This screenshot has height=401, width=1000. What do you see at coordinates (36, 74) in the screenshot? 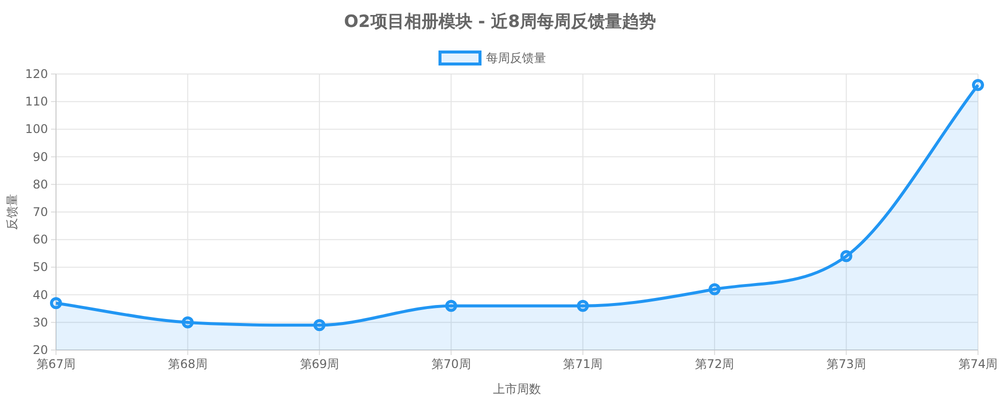
I see `y-tick-label: 120` at bounding box center [36, 74].